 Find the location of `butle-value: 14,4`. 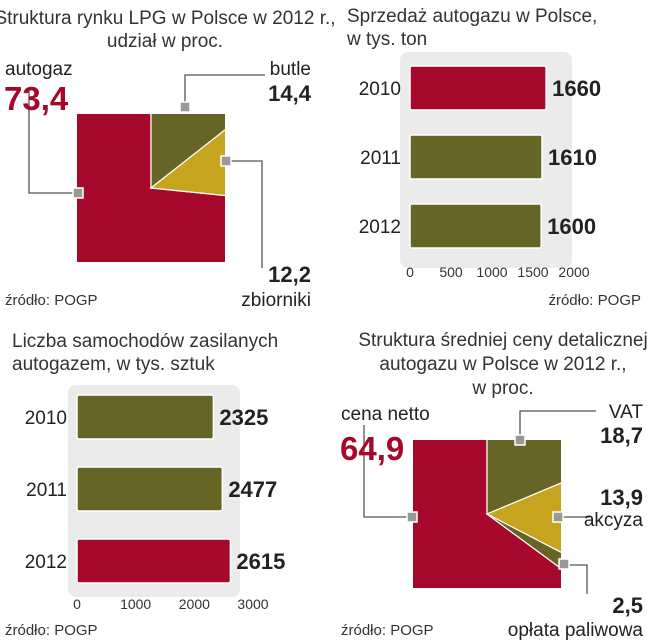

butle-value: 14,4 is located at coordinates (290, 93).